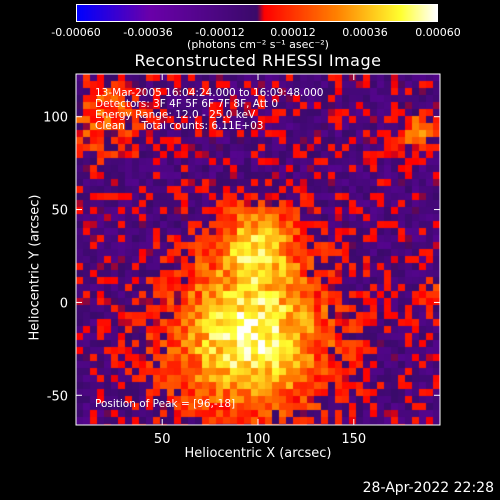  What do you see at coordinates (293, 32) in the screenshot?
I see `colorbar-tick: 0.00012` at bounding box center [293, 32].